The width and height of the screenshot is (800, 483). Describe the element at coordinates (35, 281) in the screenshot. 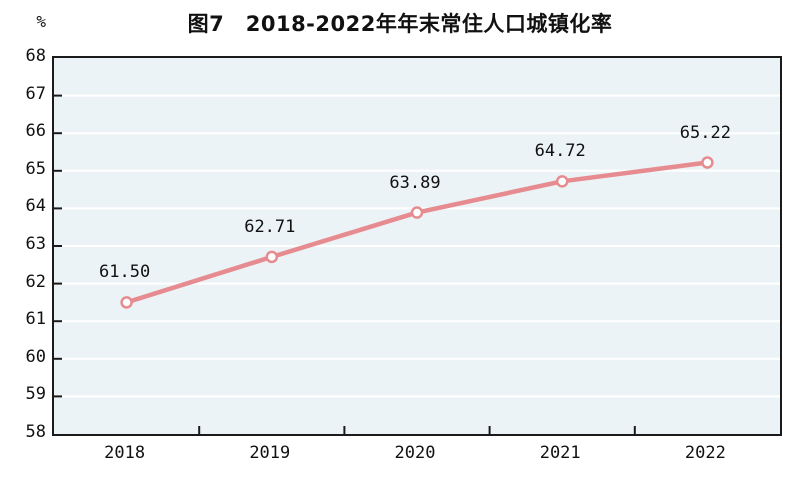

I see `y-tick-label: 62` at that location.